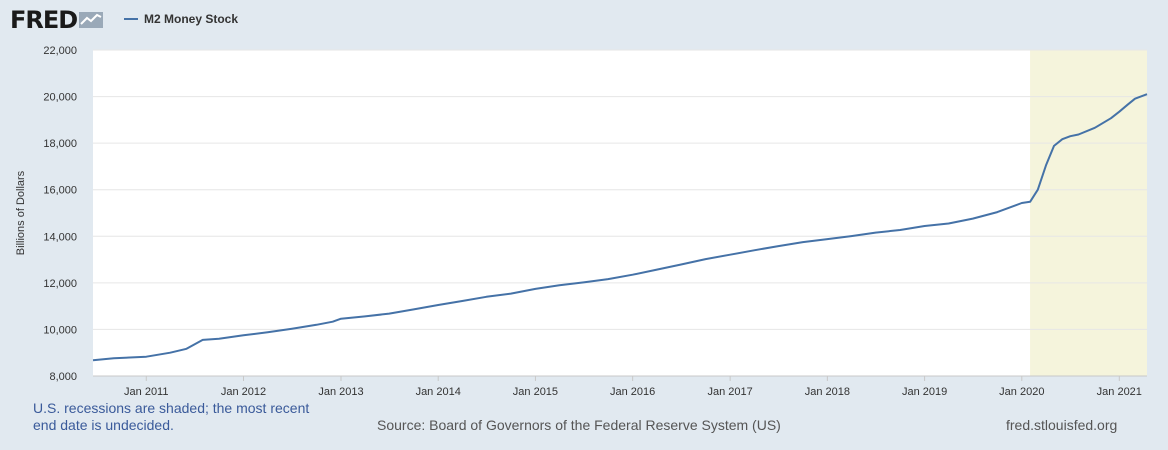 The image size is (1168, 450). I want to click on x-tick-label: Jan 2011, so click(146, 392).